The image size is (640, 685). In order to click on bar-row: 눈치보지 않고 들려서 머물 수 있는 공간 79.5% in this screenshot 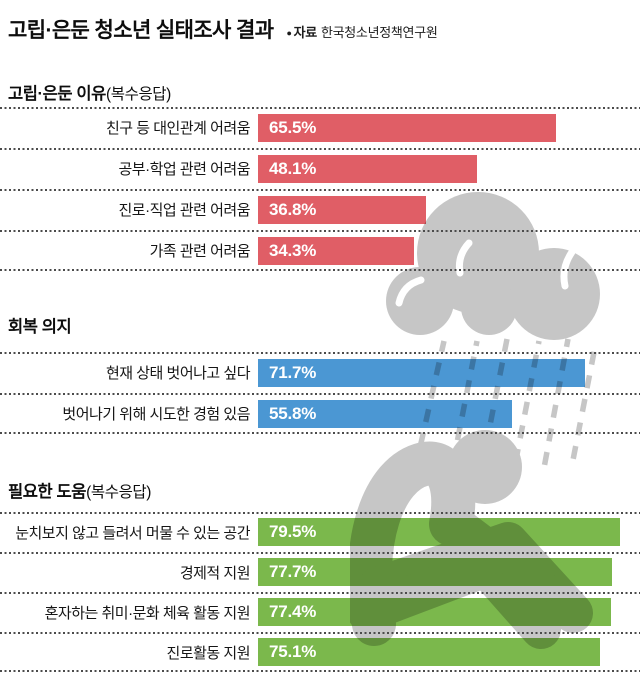, I will do `click(320, 532)`.